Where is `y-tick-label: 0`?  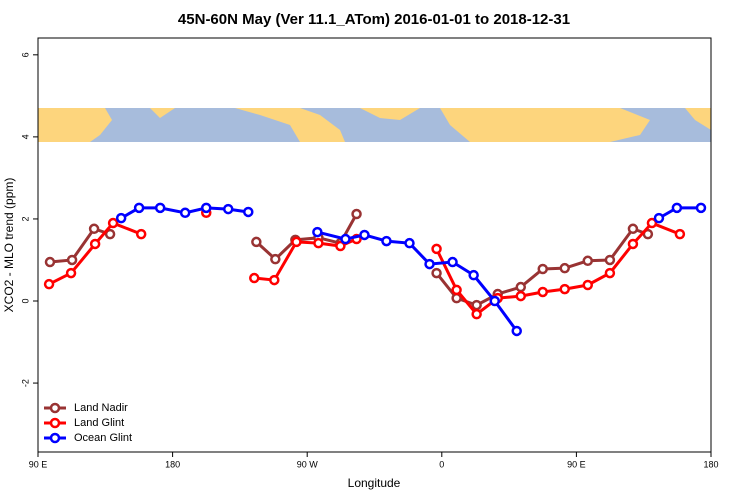 y-tick-label: 0 is located at coordinates (25, 300).